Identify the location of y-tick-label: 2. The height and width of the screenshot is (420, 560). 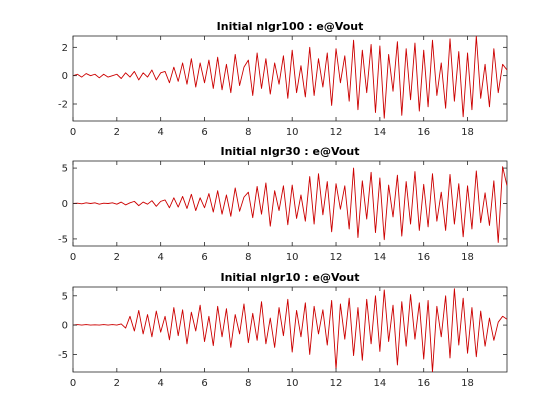
(65, 48).